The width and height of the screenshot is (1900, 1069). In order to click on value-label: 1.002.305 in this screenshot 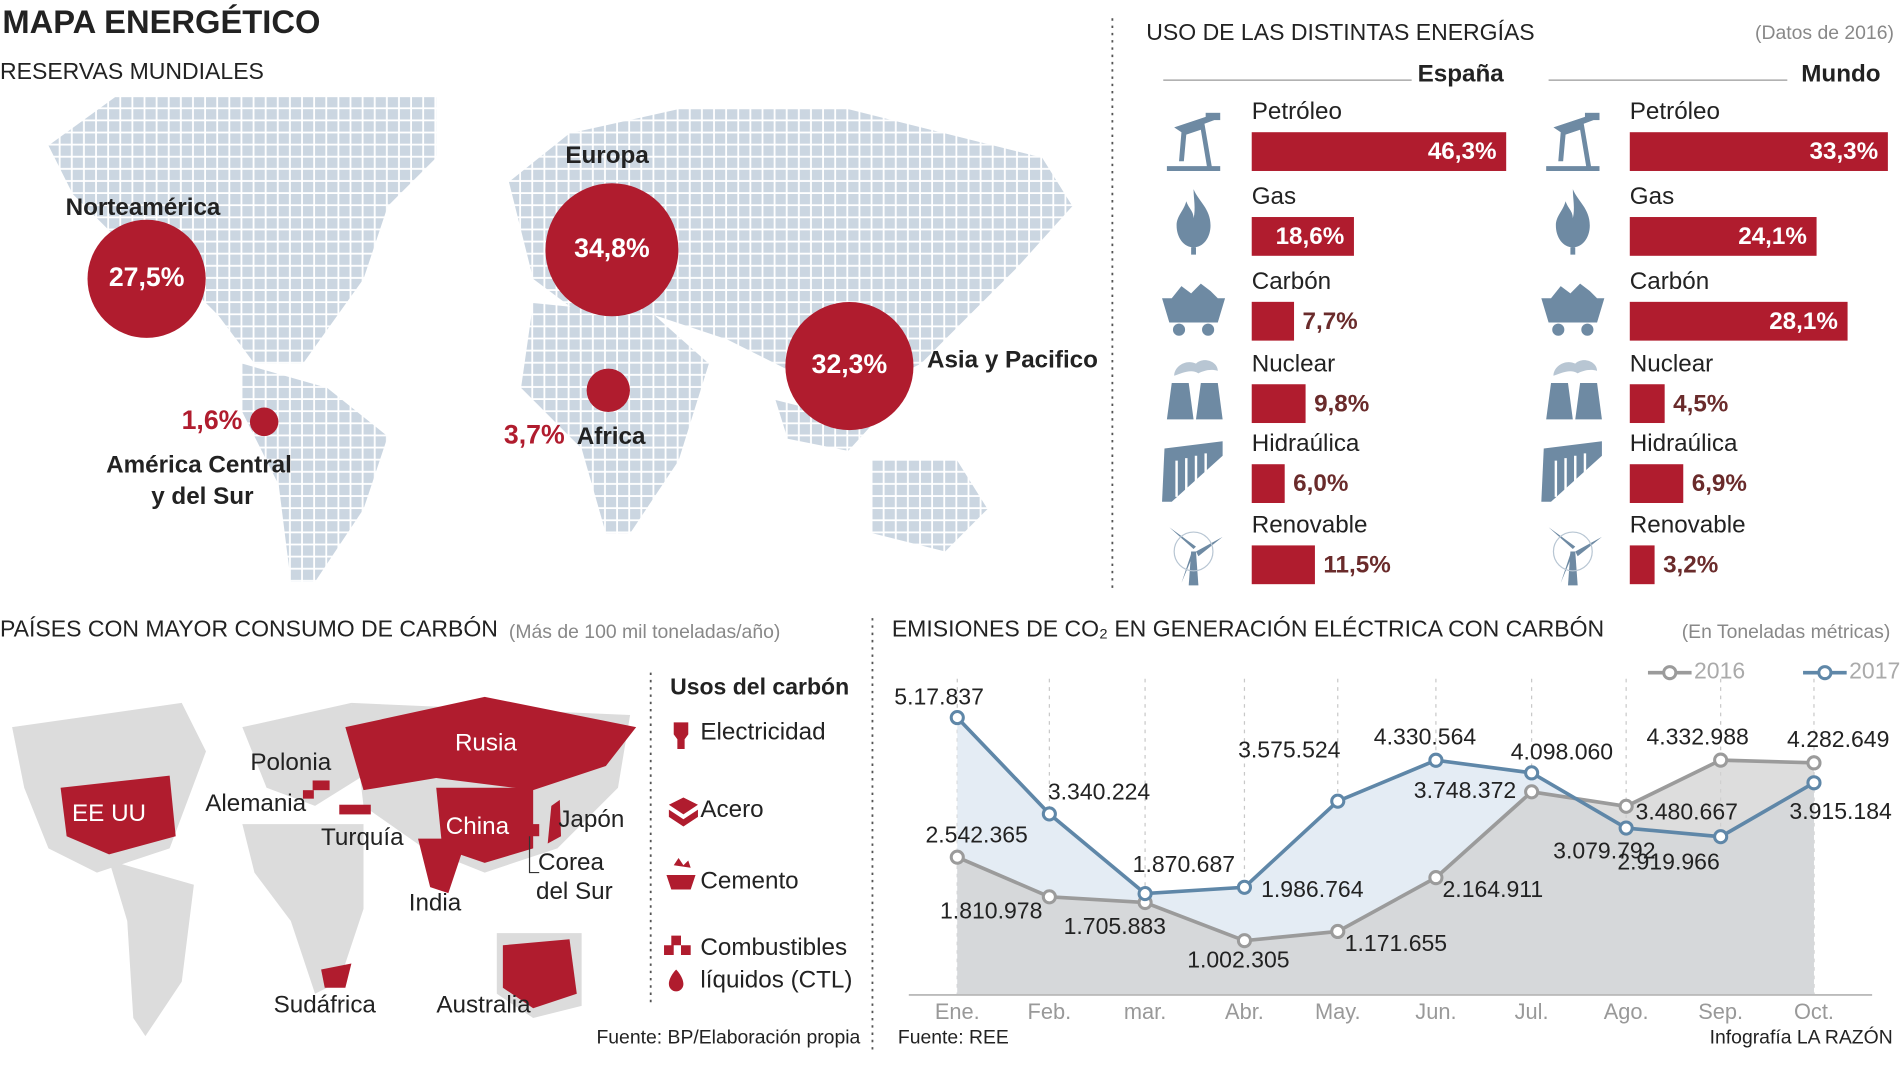, I will do `click(1238, 959)`.